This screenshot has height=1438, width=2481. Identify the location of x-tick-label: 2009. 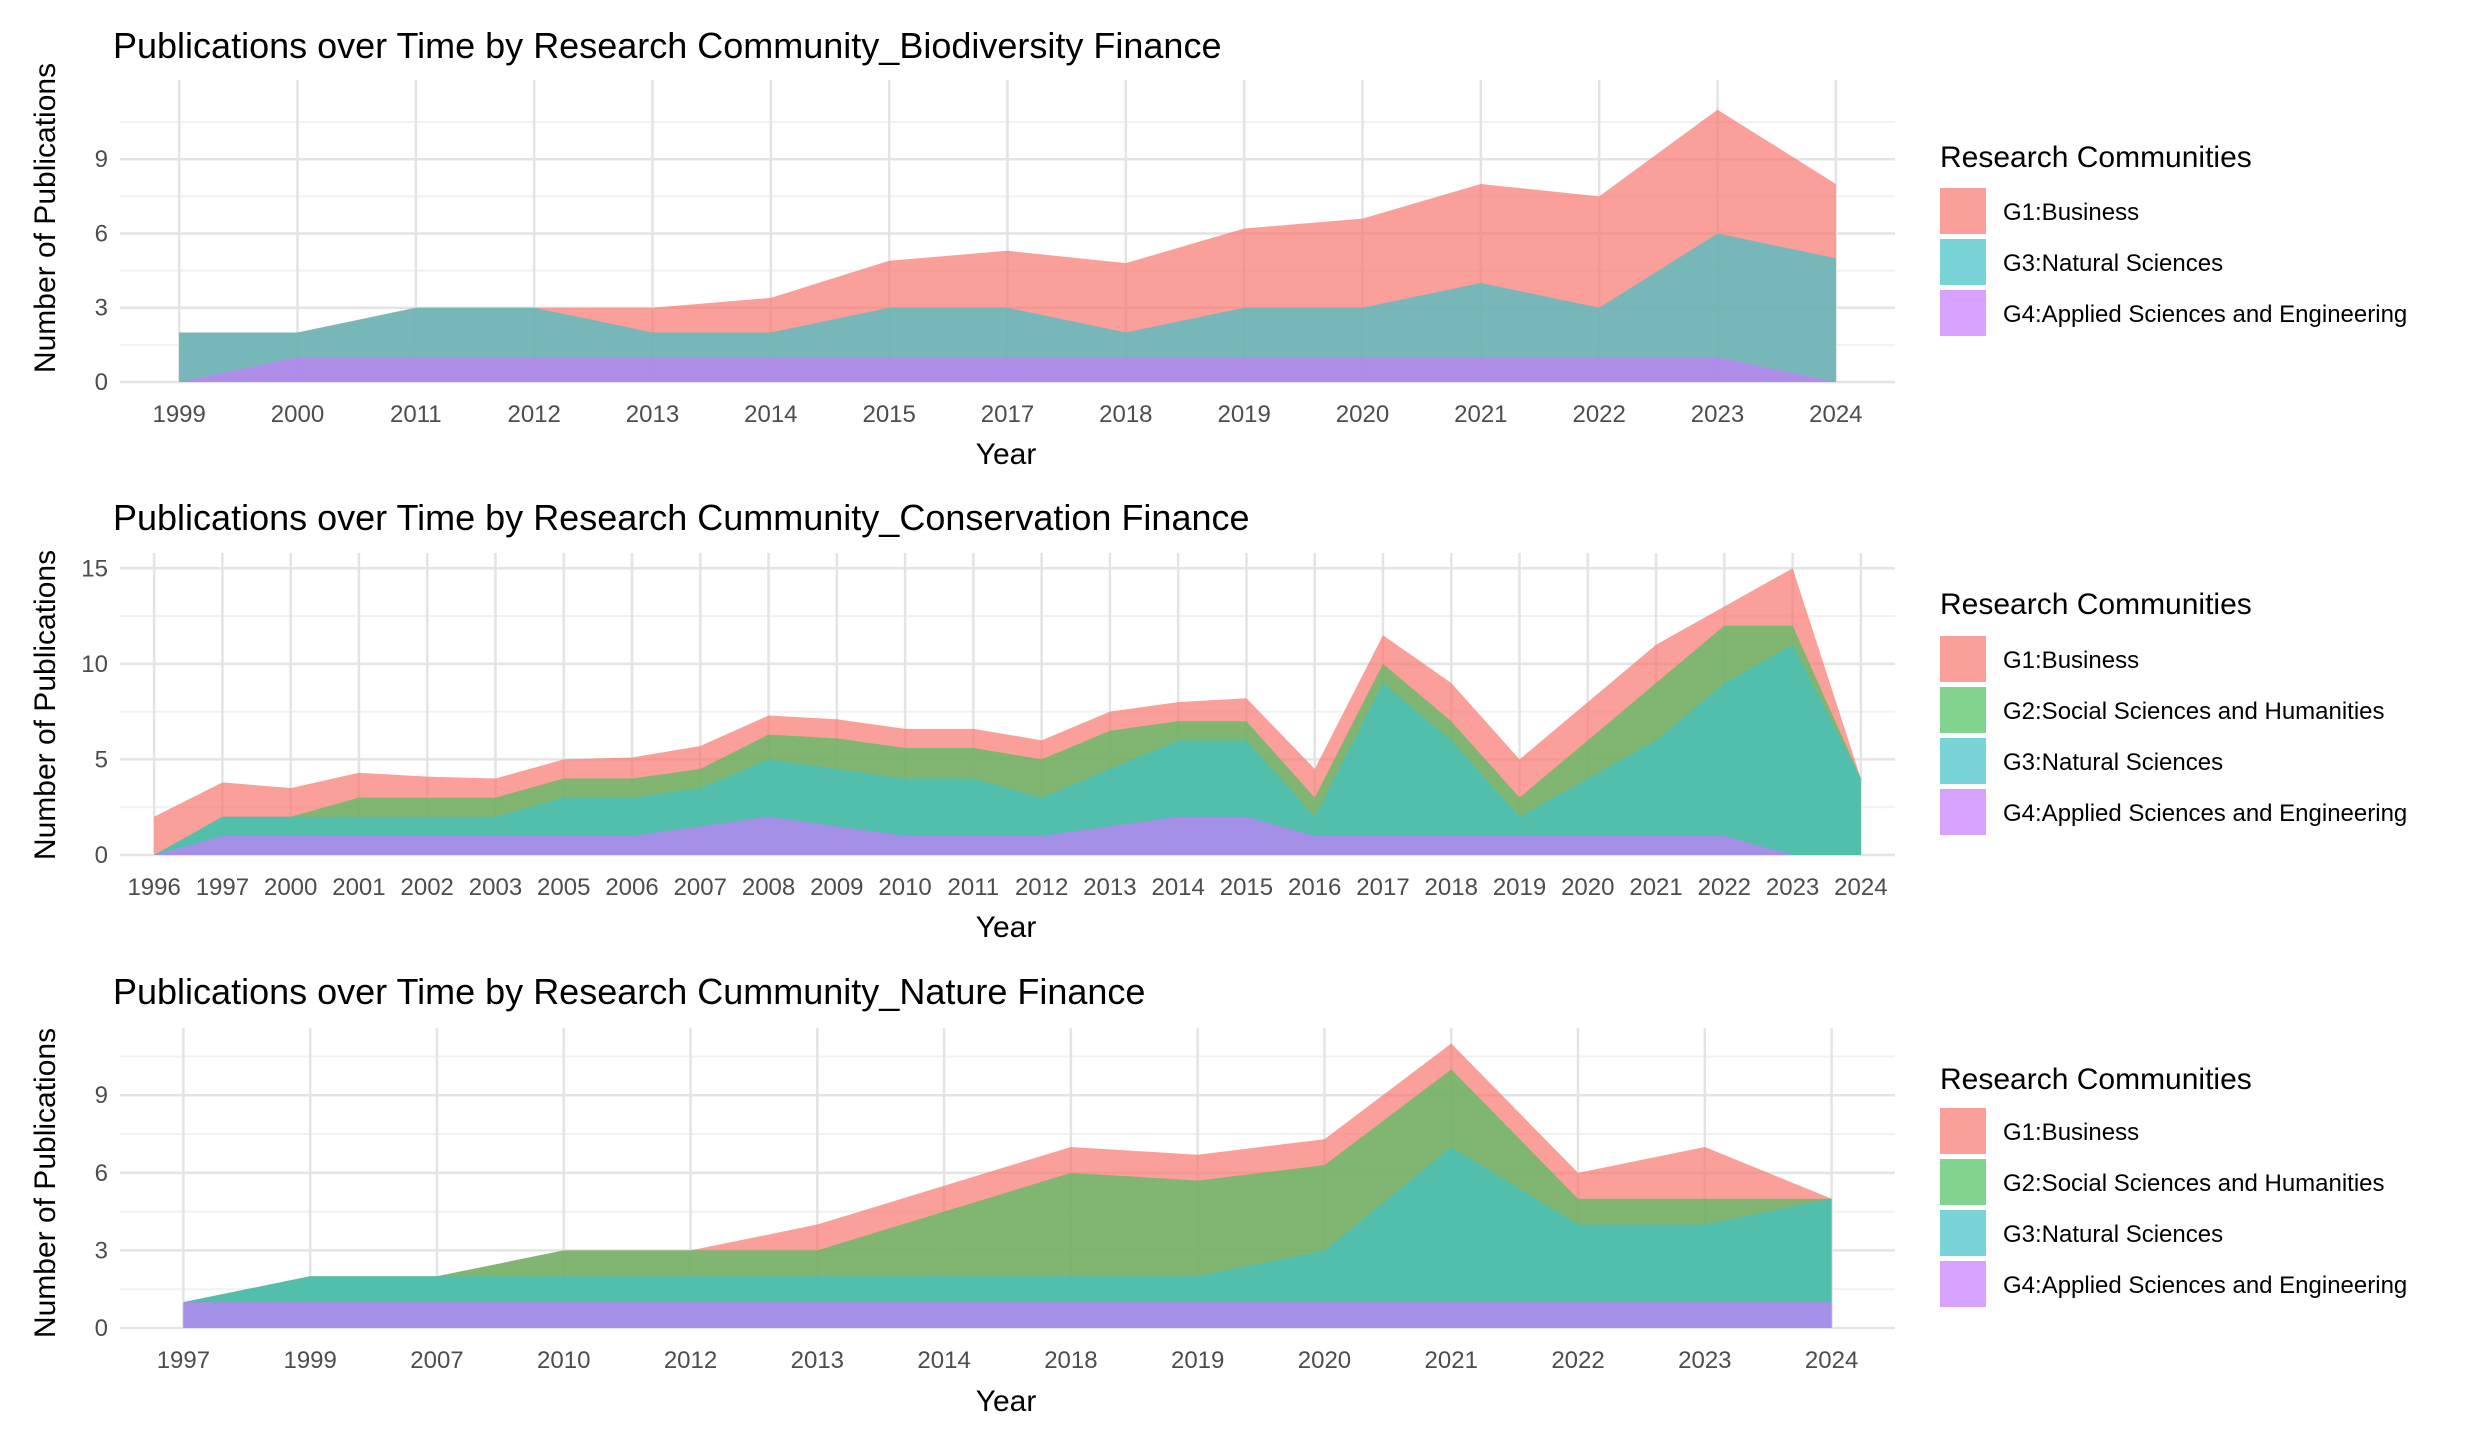
(836, 887).